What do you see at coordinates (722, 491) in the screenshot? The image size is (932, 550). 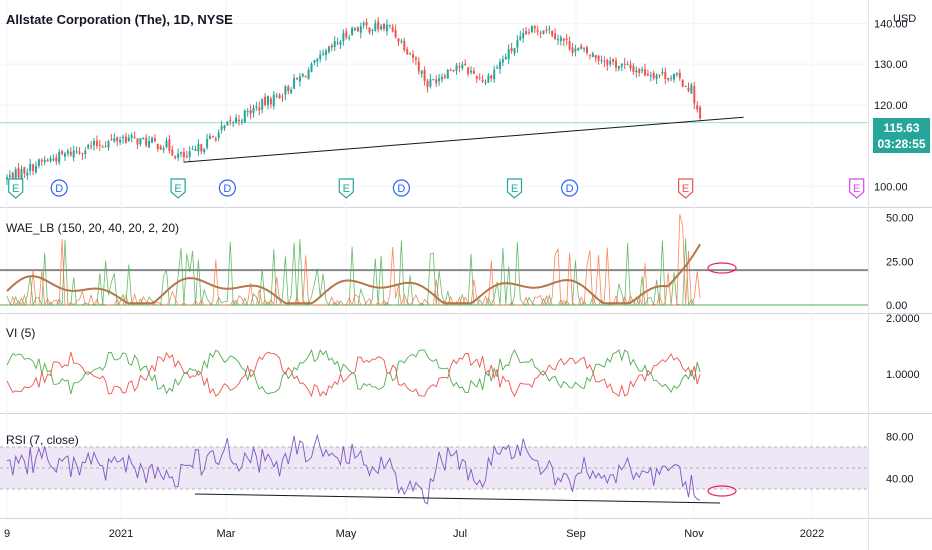 I see `highlight-circle` at bounding box center [722, 491].